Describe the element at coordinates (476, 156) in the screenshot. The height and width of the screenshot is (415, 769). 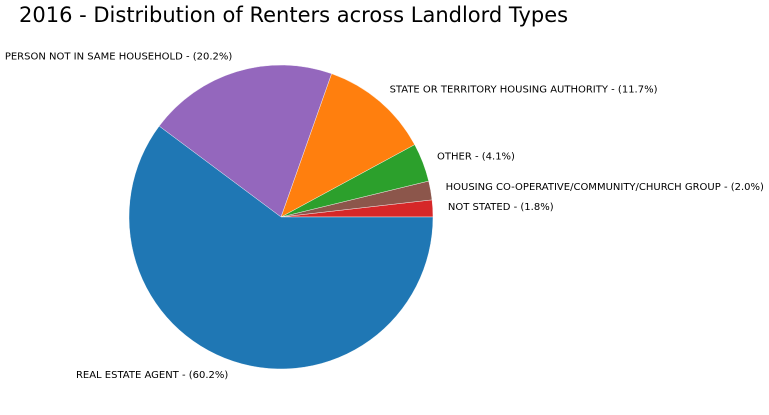
I see `pie-label-2: OTHER - (4.1%)` at that location.